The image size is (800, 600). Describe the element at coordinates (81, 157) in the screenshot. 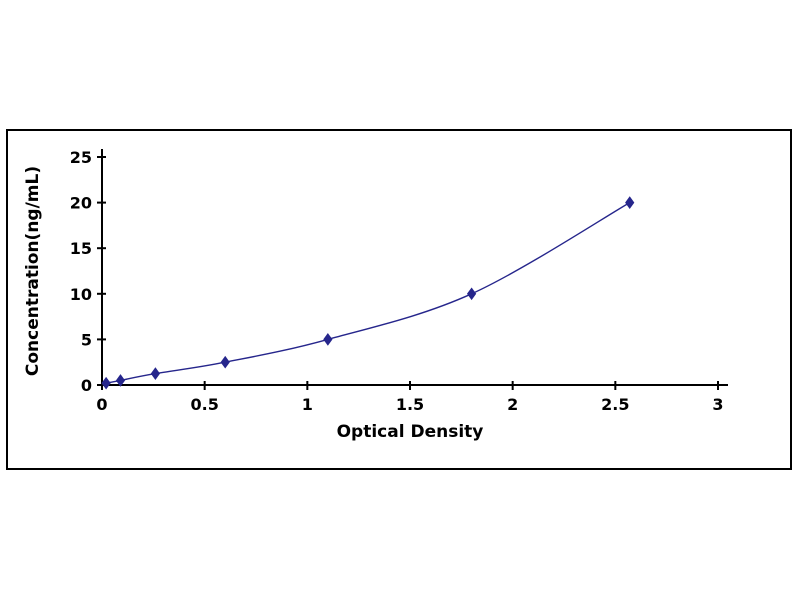

I see `y-tick-label: 25` at that location.